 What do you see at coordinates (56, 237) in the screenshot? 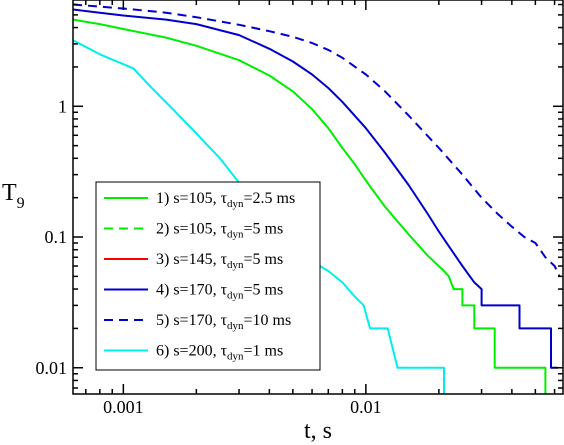
I see `y-tick-label: 0.1` at bounding box center [56, 237].